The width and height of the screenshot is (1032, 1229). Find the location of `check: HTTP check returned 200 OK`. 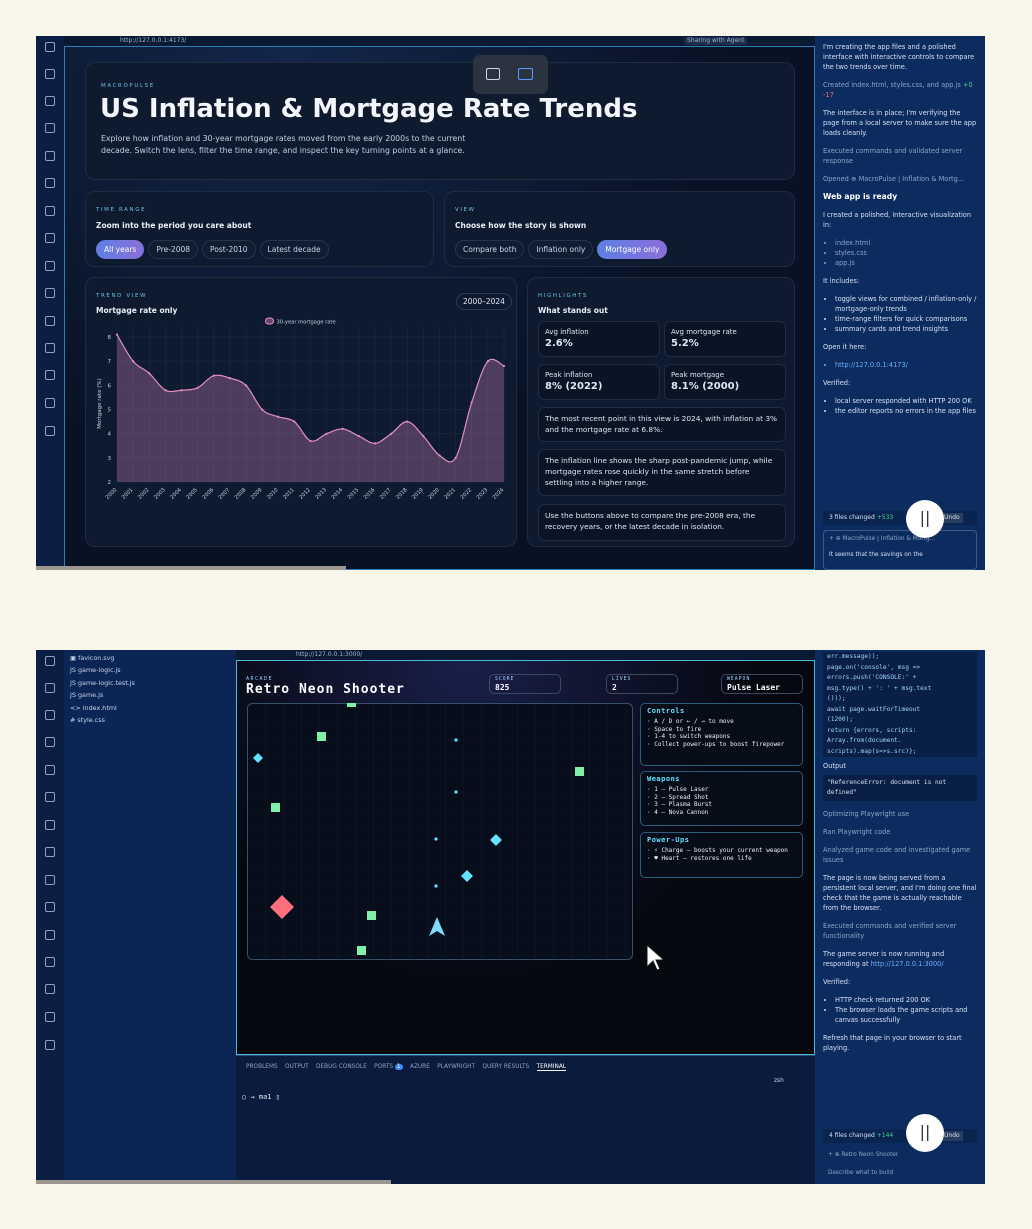

check: HTTP check returned 200 OK is located at coordinates (906, 1000).